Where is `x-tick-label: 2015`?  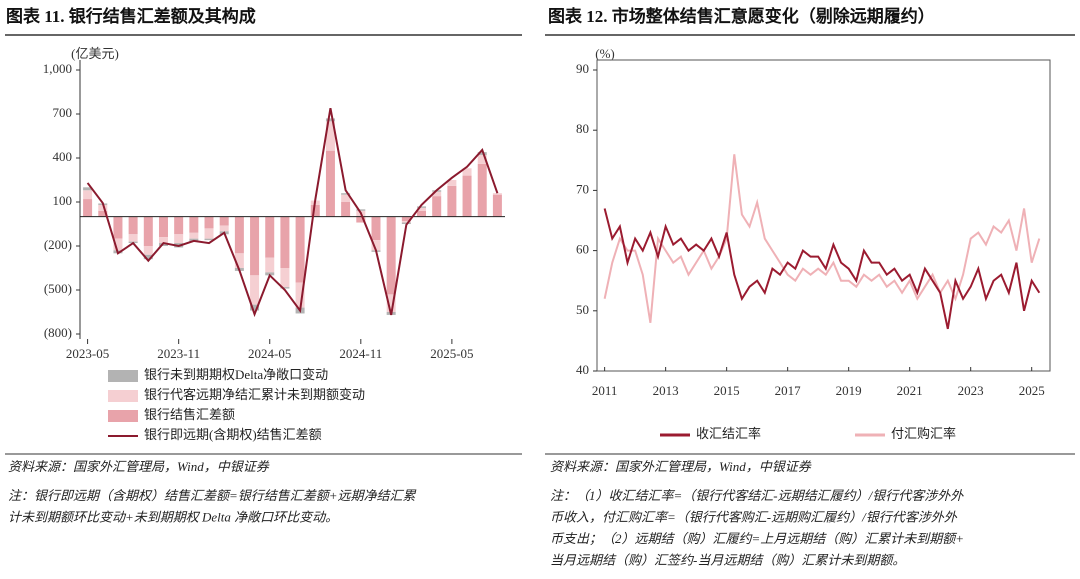
x-tick-label: 2015 is located at coordinates (727, 390).